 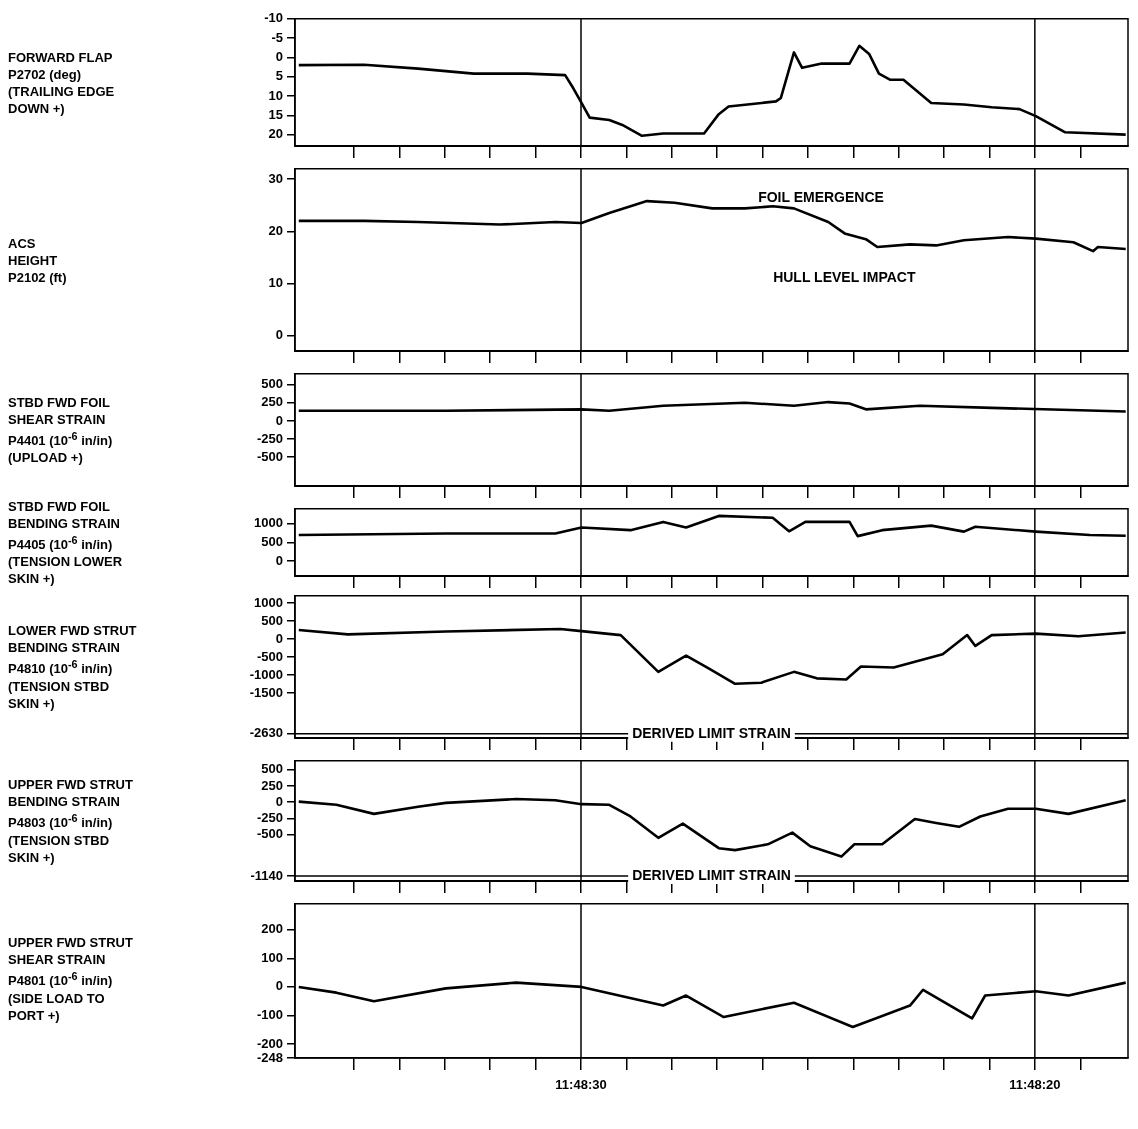 What do you see at coordinates (266, 875) in the screenshot?
I see `y-tick-label: -1140` at bounding box center [266, 875].